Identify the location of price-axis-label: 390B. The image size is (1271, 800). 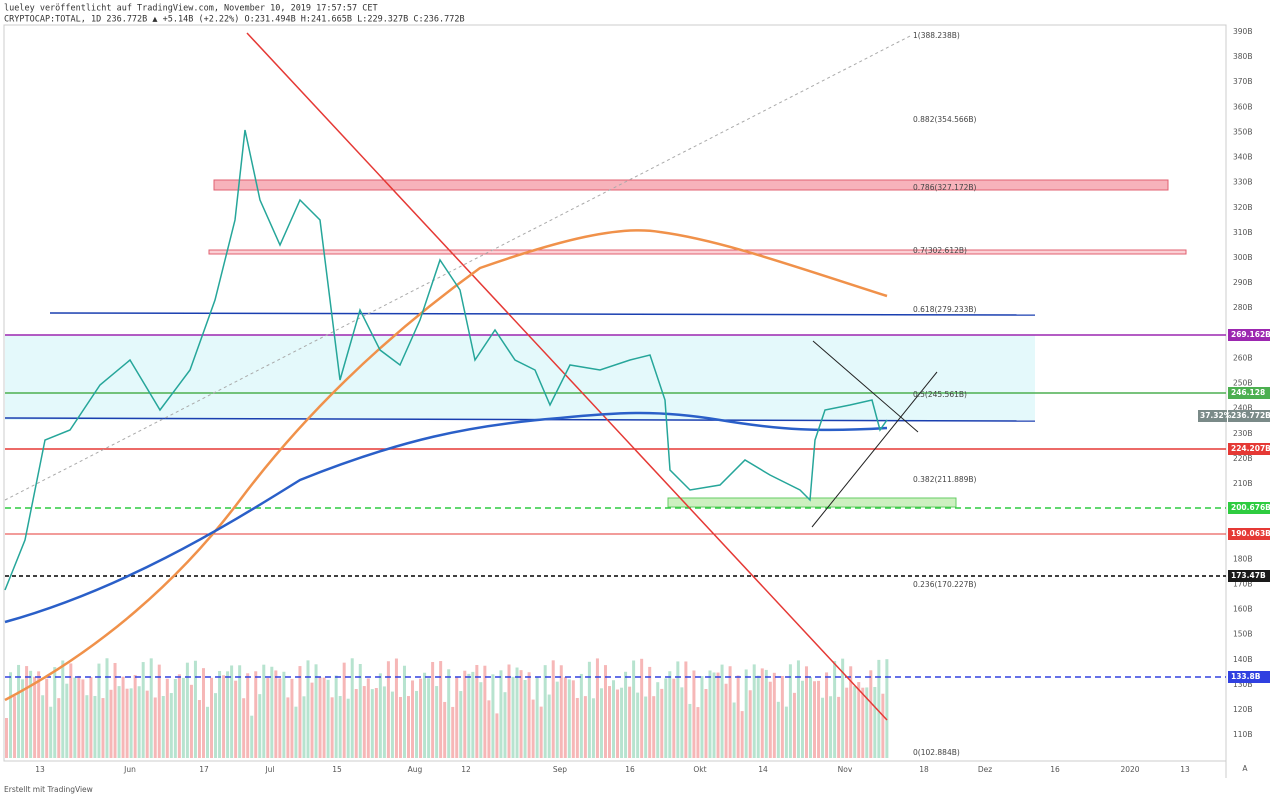
(1242, 31).